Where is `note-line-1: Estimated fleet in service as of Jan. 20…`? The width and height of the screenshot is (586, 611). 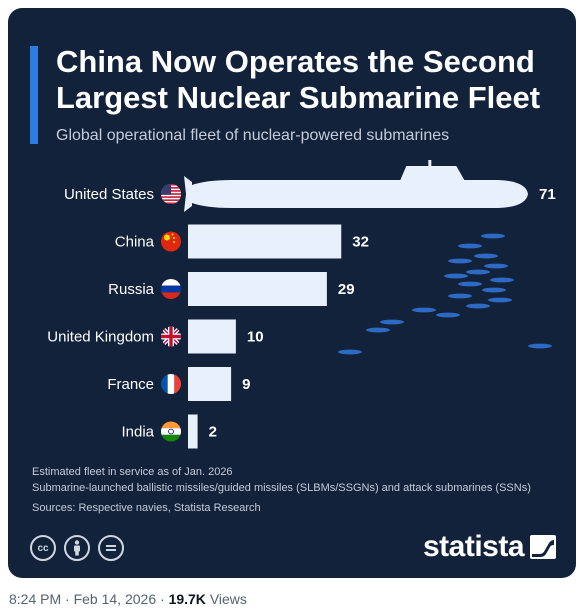 note-line-1: Estimated fleet in service as of Jan. 20… is located at coordinates (132, 472).